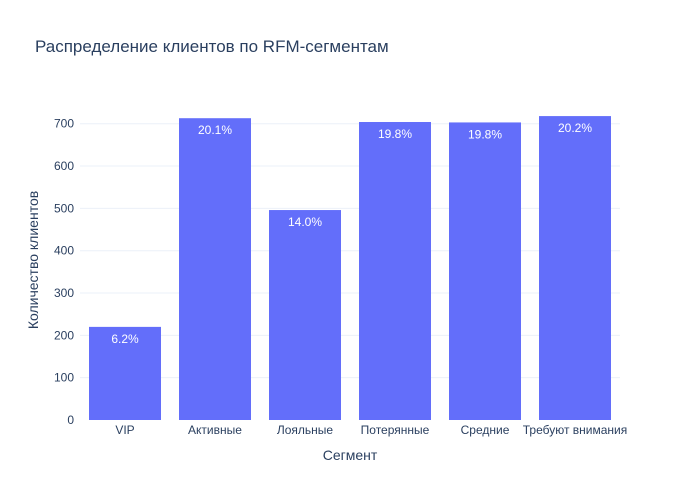  I want to click on y-tick-label: 200, so click(64, 335).